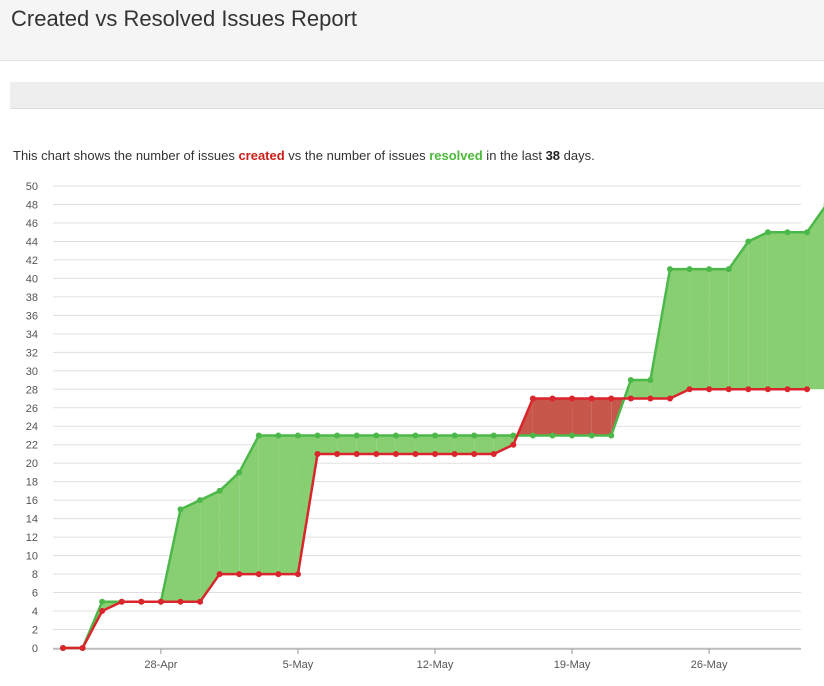 The width and height of the screenshot is (824, 686). What do you see at coordinates (32, 261) in the screenshot?
I see `y-tick-label: 42` at bounding box center [32, 261].